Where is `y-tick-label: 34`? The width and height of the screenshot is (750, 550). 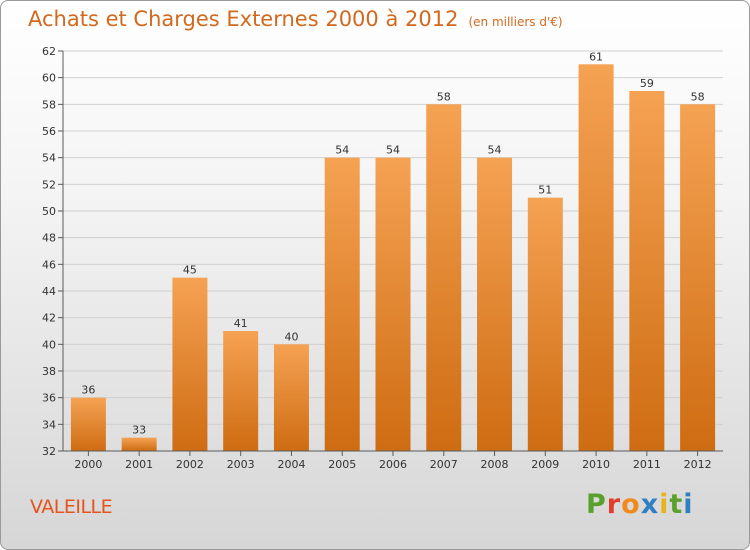 y-tick-label: 34 is located at coordinates (49, 424).